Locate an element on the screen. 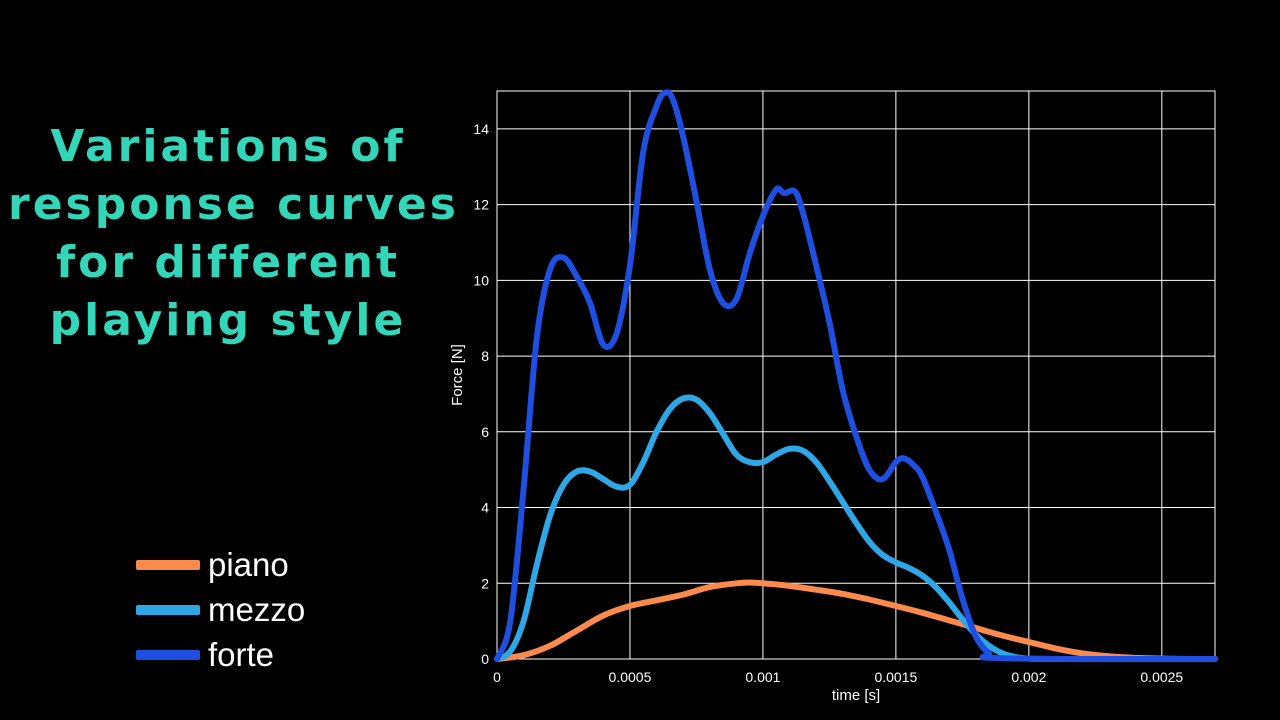 Image resolution: width=1280 pixels, height=720 pixels. title-line-1: Variations of is located at coordinates (228, 146).